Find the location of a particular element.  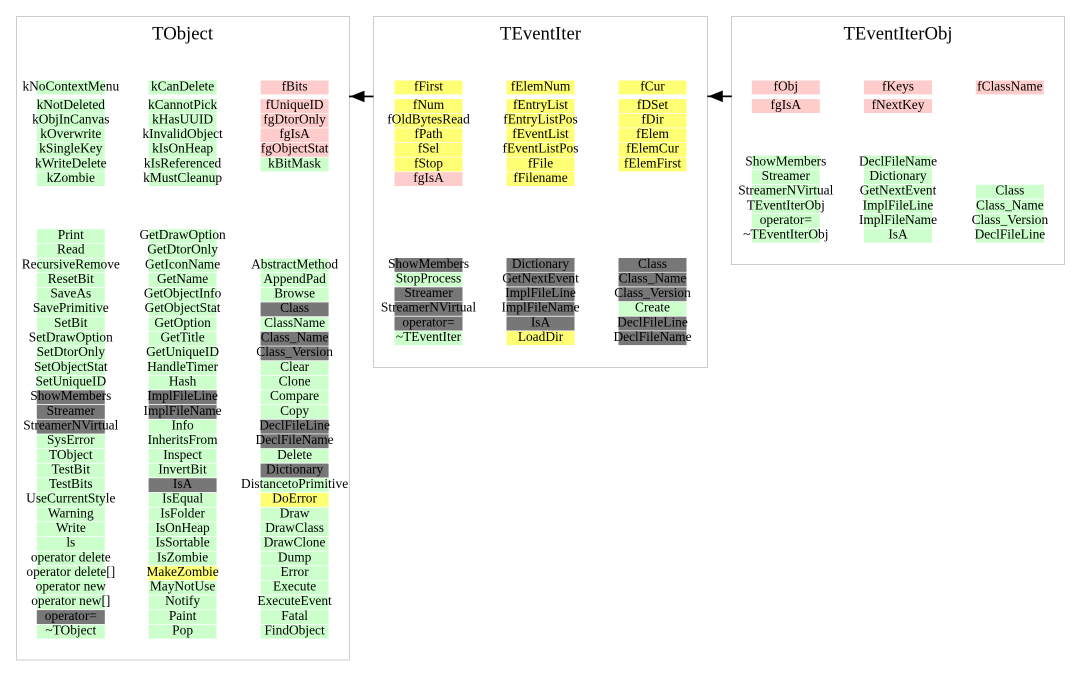

svg-text: fElem is located at coordinates (652, 133).